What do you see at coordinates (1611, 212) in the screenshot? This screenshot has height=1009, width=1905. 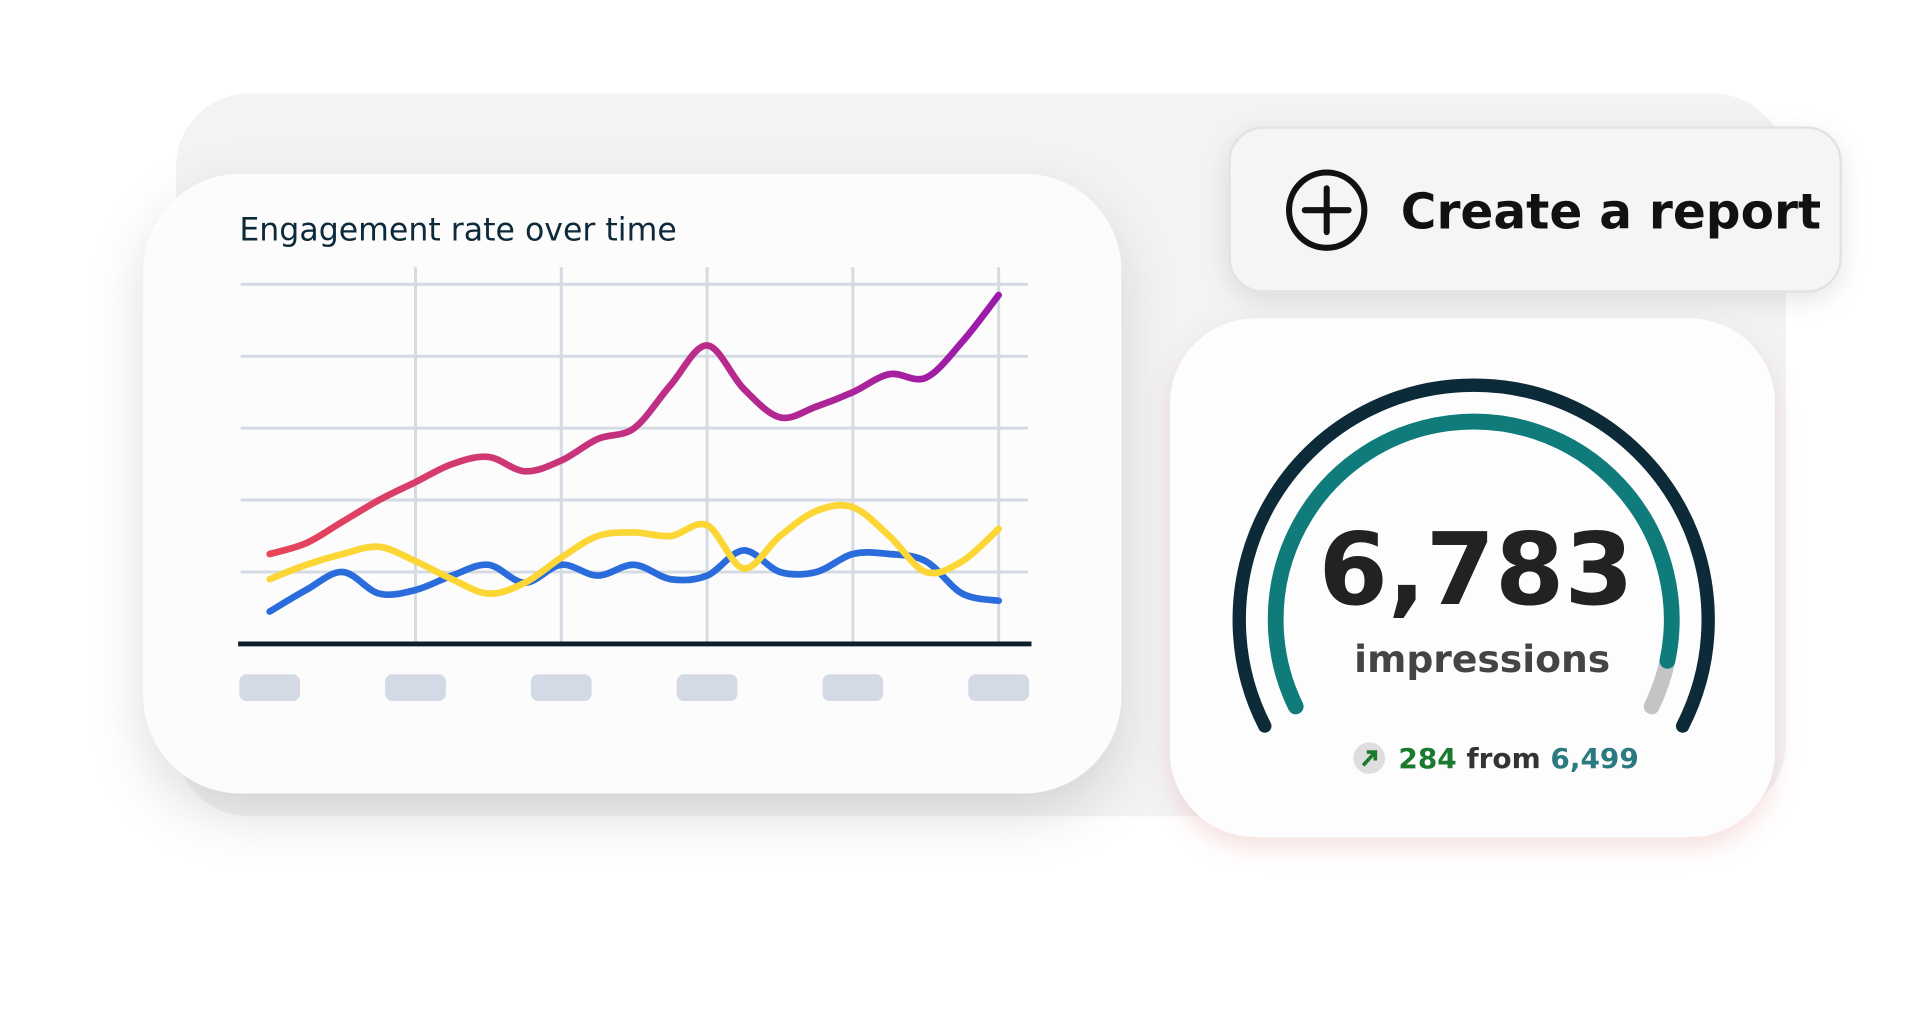 I see `button-label: Create a report` at bounding box center [1611, 212].